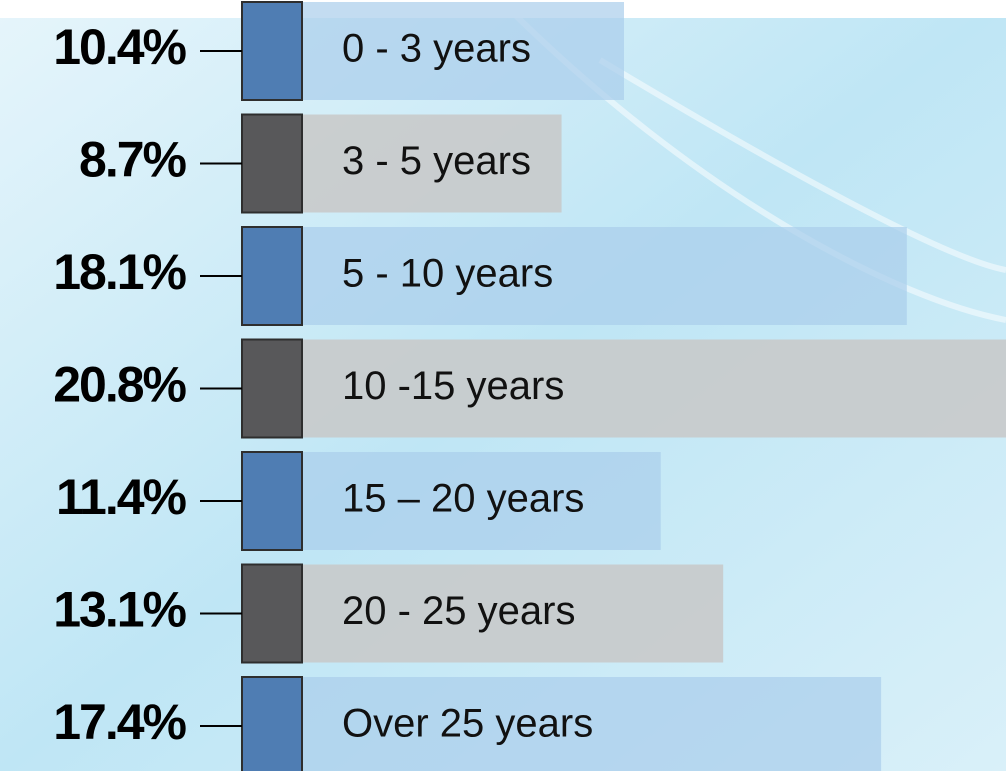 The image size is (1006, 771). I want to click on category-label: 3 - 5 years, so click(436, 161).